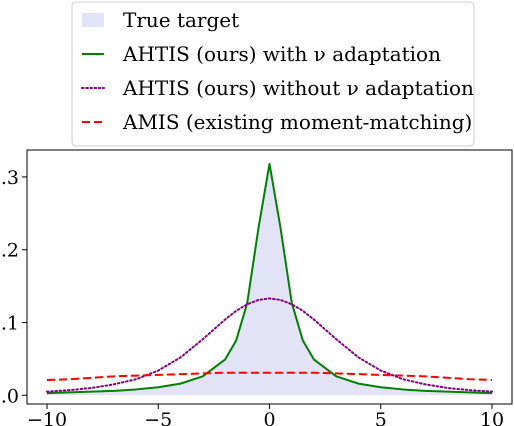  Describe the element at coordinates (298, 88) in the screenshot. I see `legend-label: AHTIS (ours) without ν adaptation` at that location.